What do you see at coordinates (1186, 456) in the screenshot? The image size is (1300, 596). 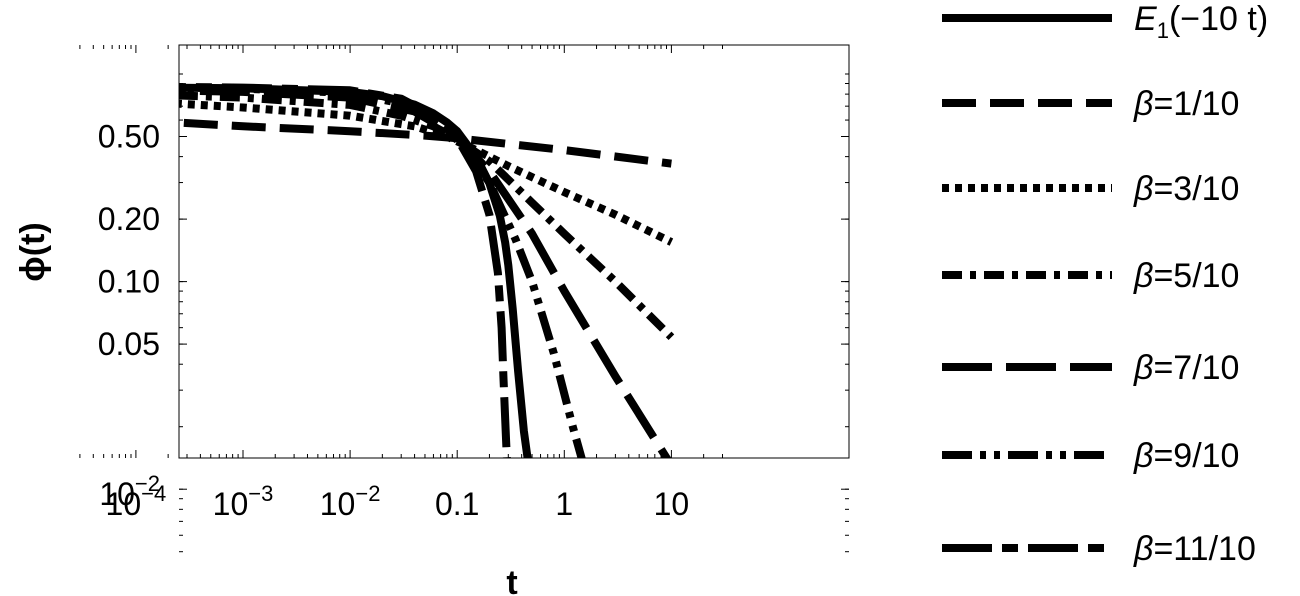 I see `legend-label-b09: β=9/10` at bounding box center [1186, 456].